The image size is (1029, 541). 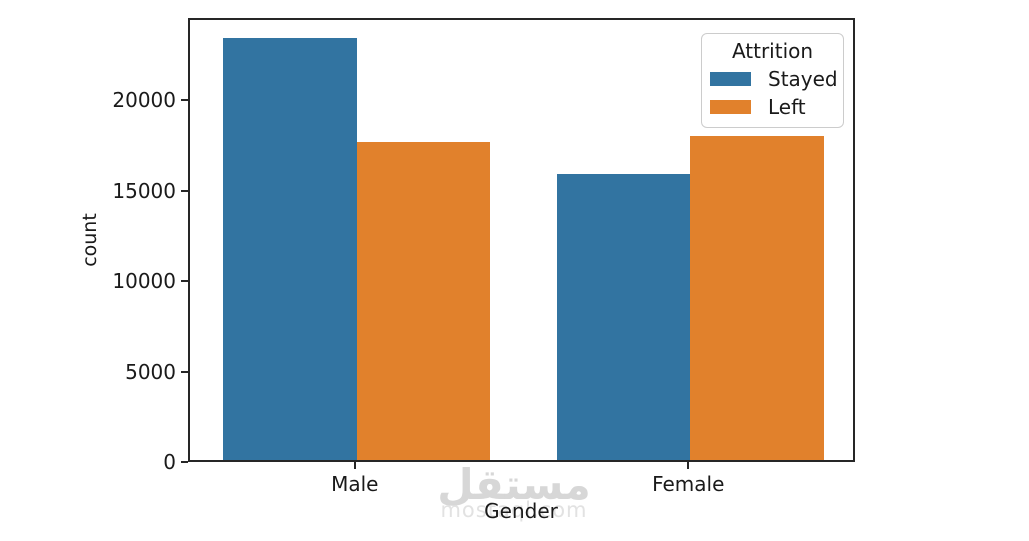 I want to click on y-tick-label: 20000, so click(x=144, y=100).